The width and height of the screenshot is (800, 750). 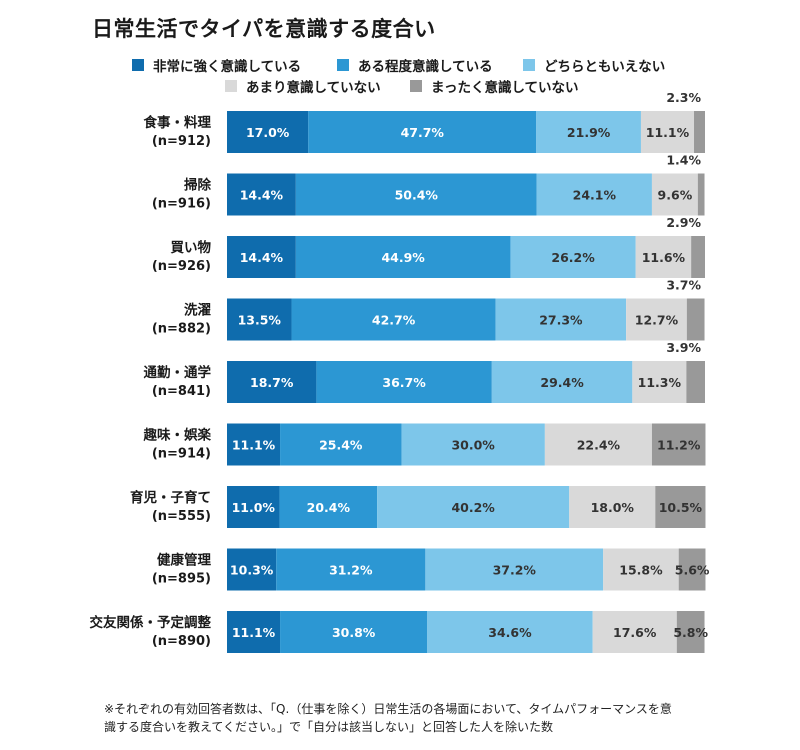 I want to click on data-label: 11.3%, so click(x=660, y=382).